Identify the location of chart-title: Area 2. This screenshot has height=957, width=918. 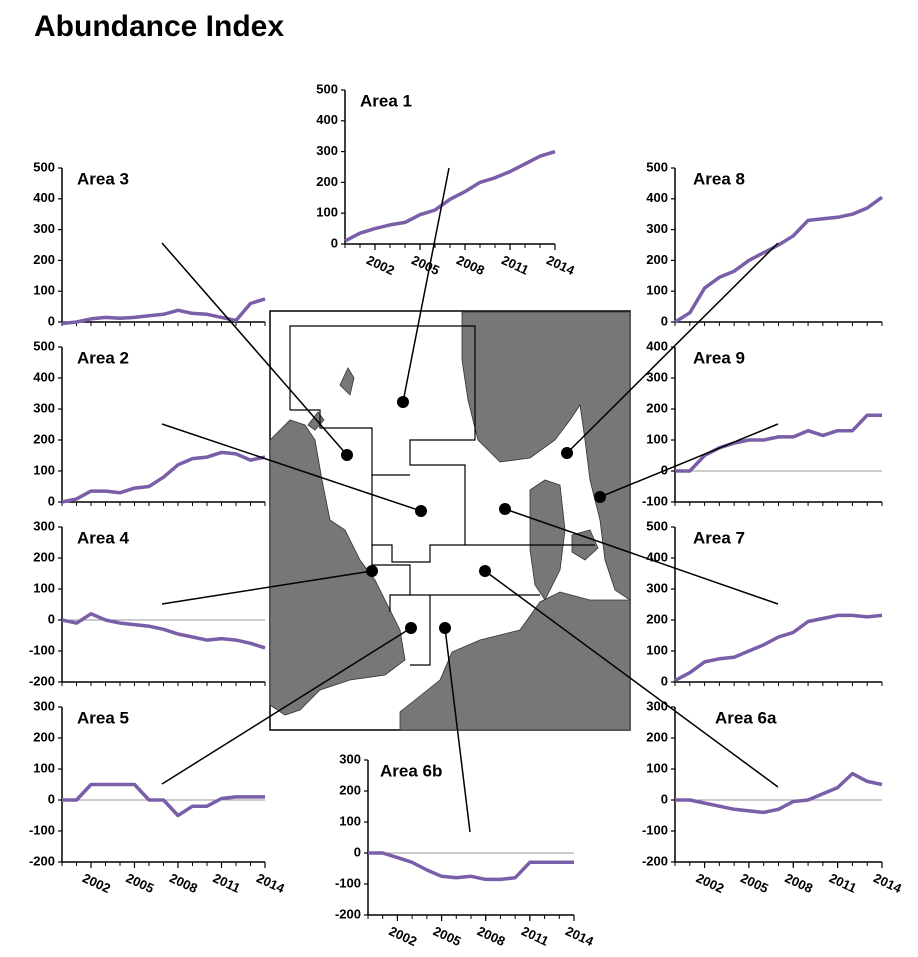
(103, 357).